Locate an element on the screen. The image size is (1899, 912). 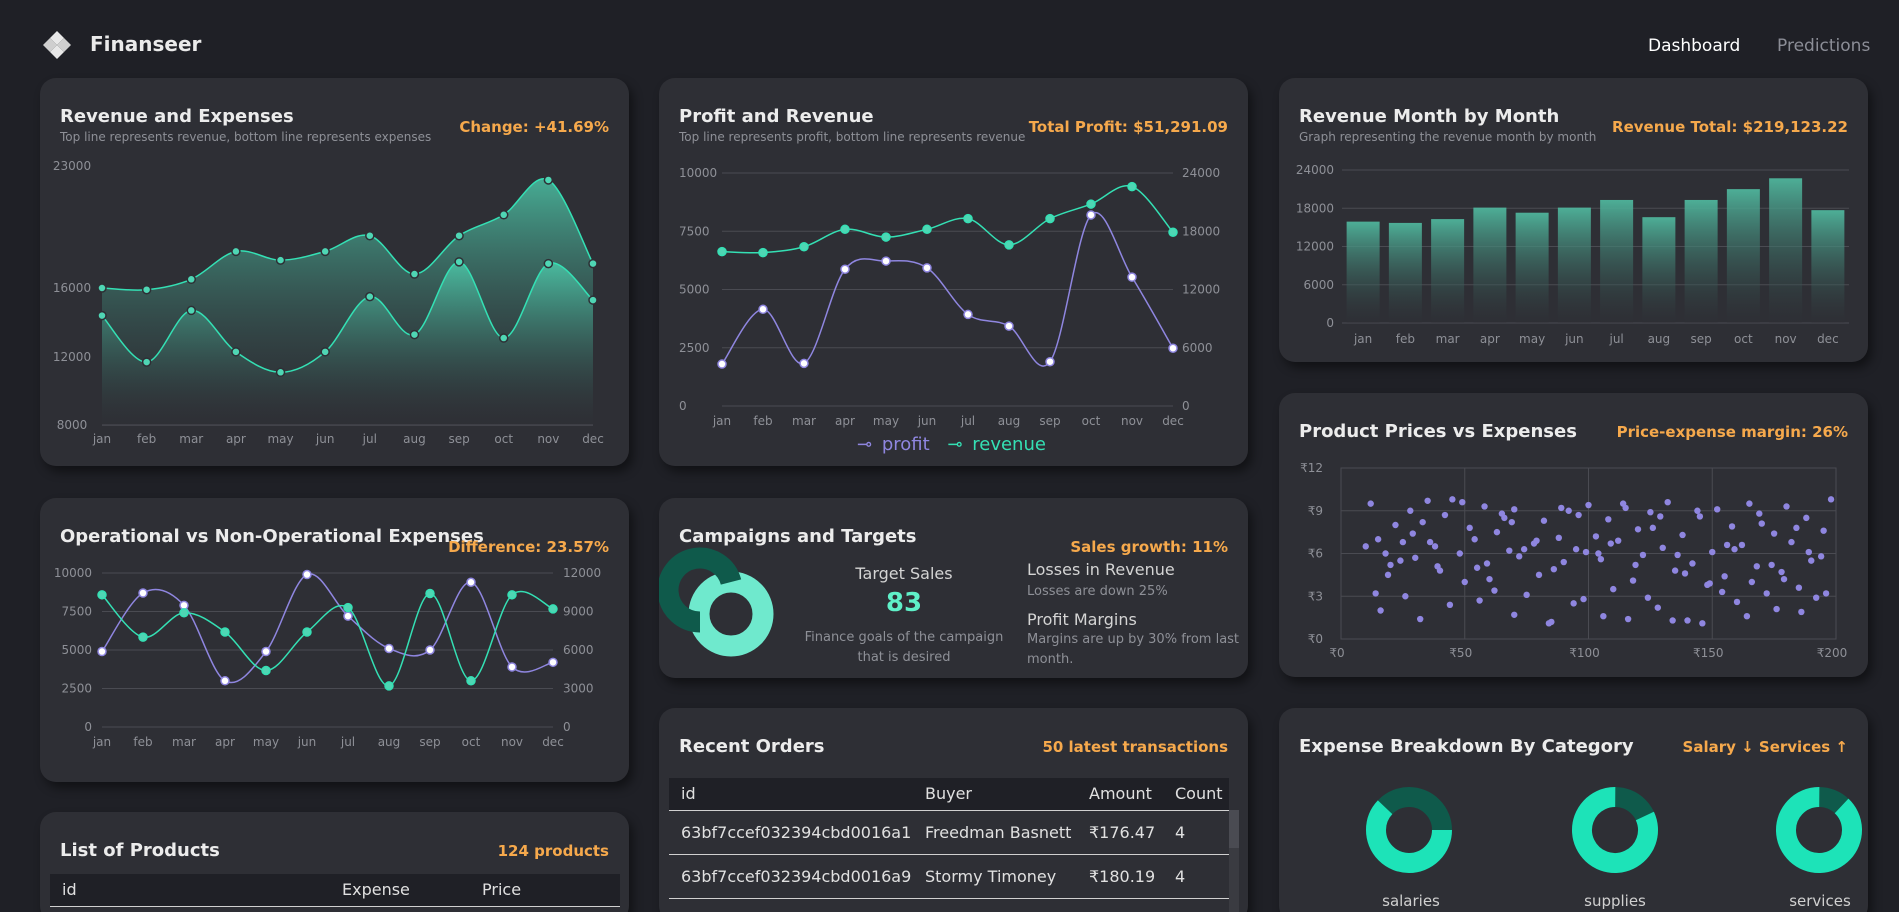
y-left-tick-label: 10000 is located at coordinates (73, 573).